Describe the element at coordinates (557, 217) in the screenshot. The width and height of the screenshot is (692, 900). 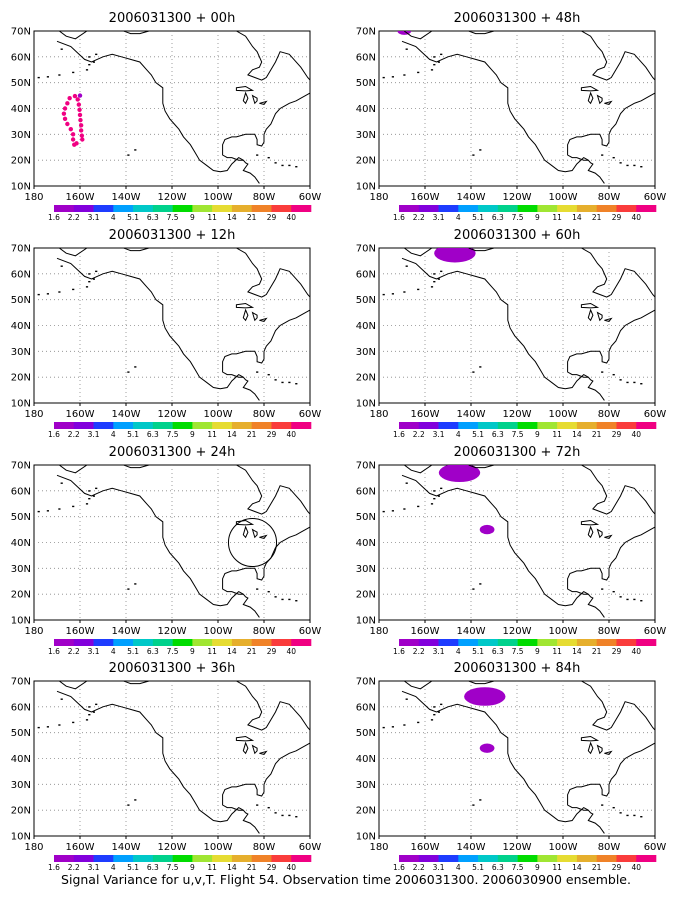
I see `scale-level-label: 11` at that location.